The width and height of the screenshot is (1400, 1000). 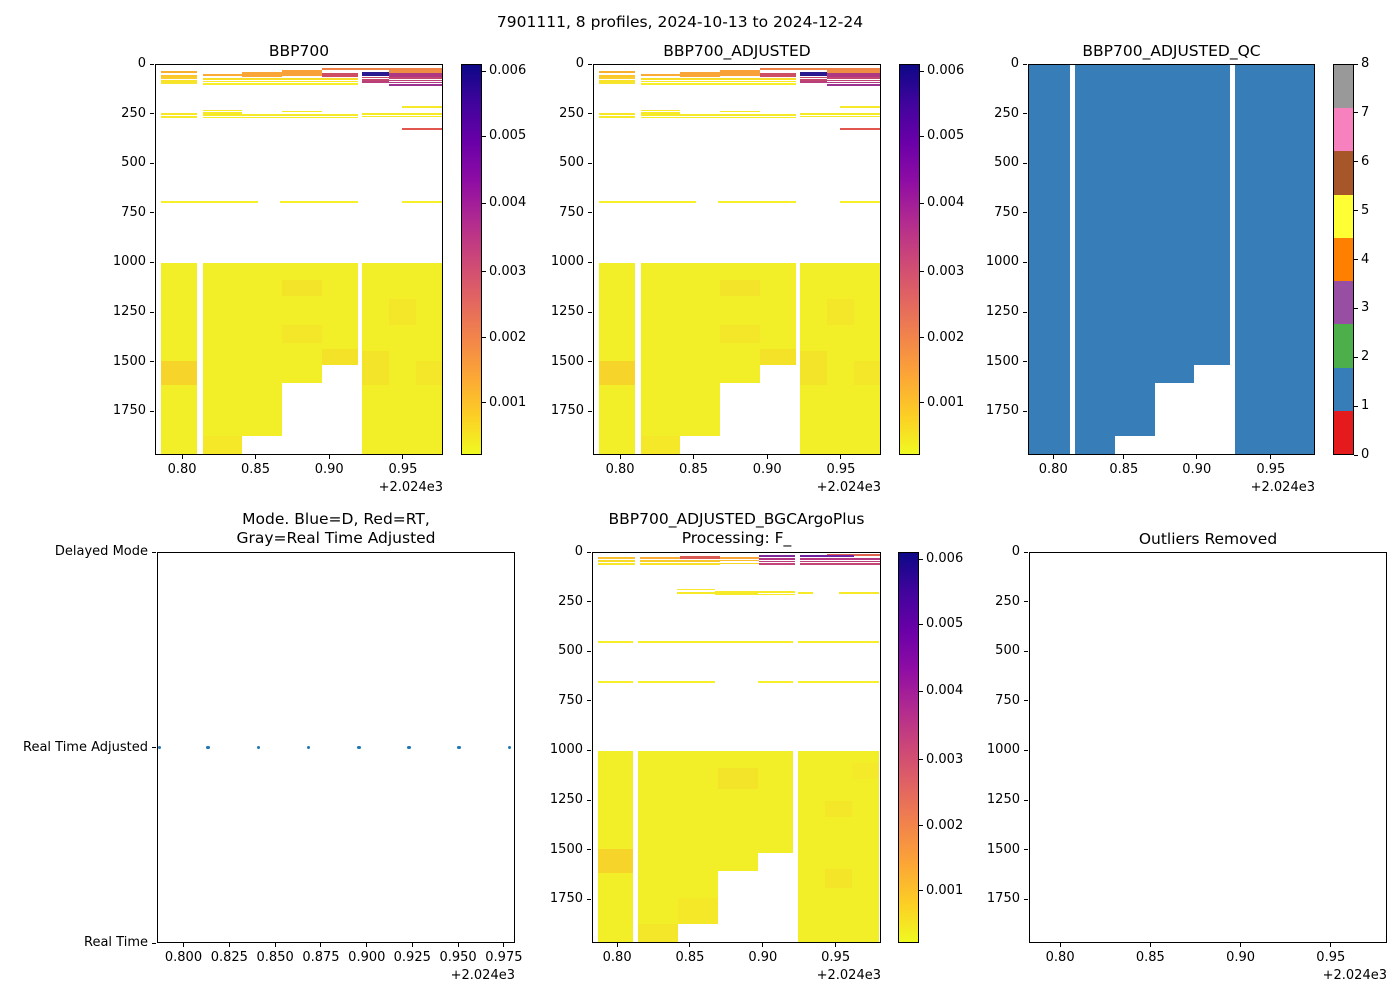 What do you see at coordinates (1095, 259) in the screenshot?
I see `qc-flag-column` at bounding box center [1095, 259].